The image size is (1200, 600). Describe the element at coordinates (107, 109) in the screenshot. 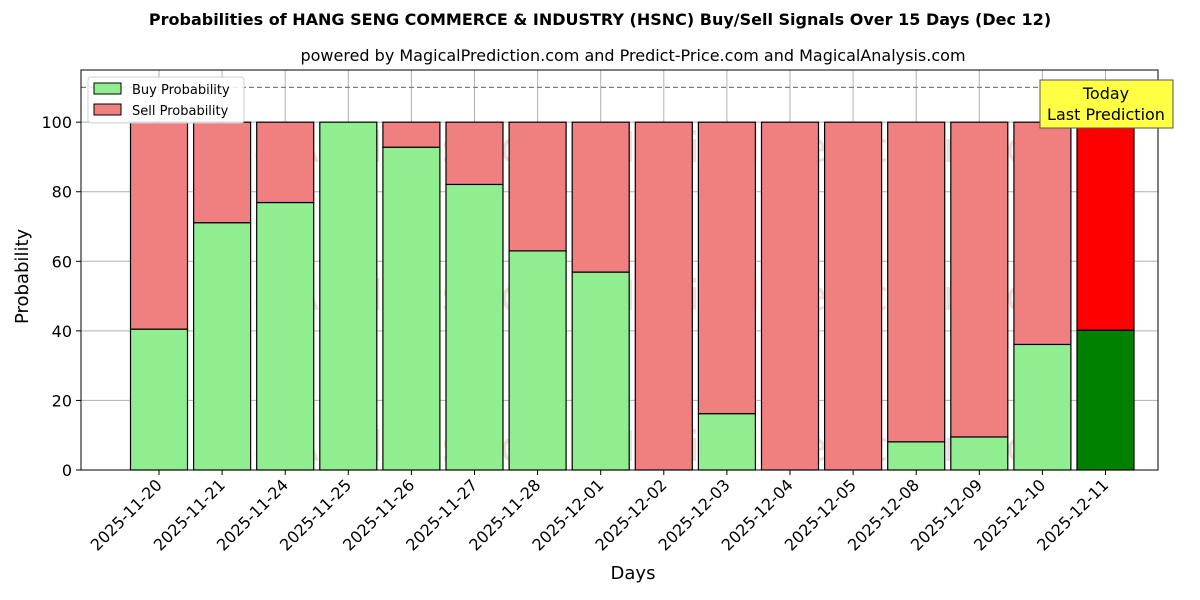

I see `legend-sell-swatch` at that location.